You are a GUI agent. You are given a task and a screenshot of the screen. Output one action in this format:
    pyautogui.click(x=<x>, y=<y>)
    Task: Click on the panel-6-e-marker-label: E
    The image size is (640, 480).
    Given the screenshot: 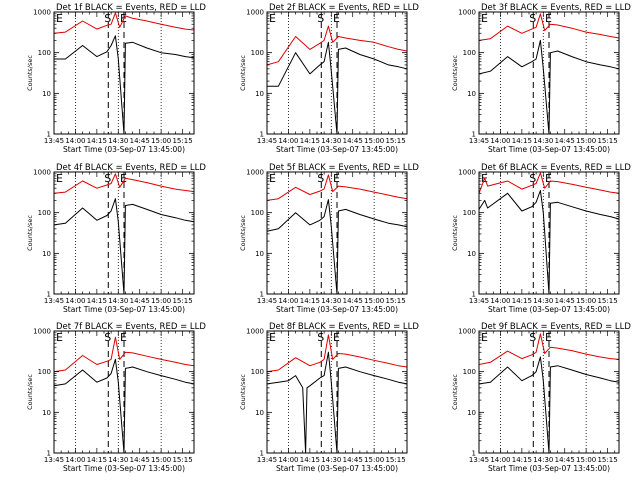 What is the action you would take?
    pyautogui.click(x=548, y=178)
    